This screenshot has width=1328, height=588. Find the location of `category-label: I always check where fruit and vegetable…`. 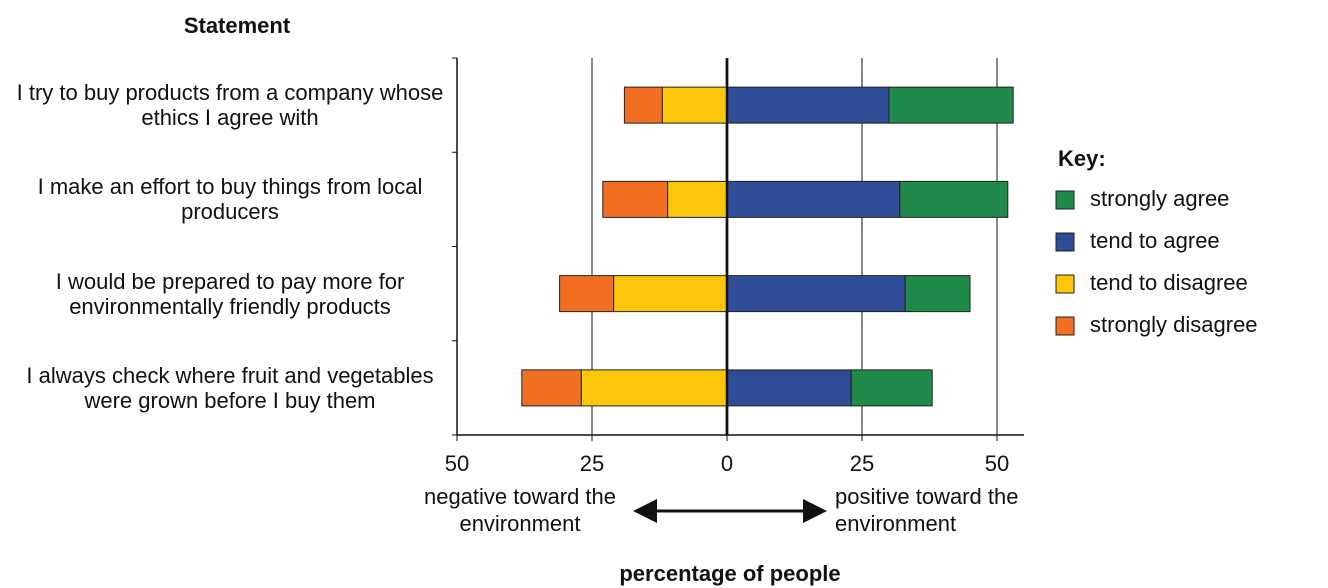

category-label: I always check where fruit and vegetable… is located at coordinates (230, 387).